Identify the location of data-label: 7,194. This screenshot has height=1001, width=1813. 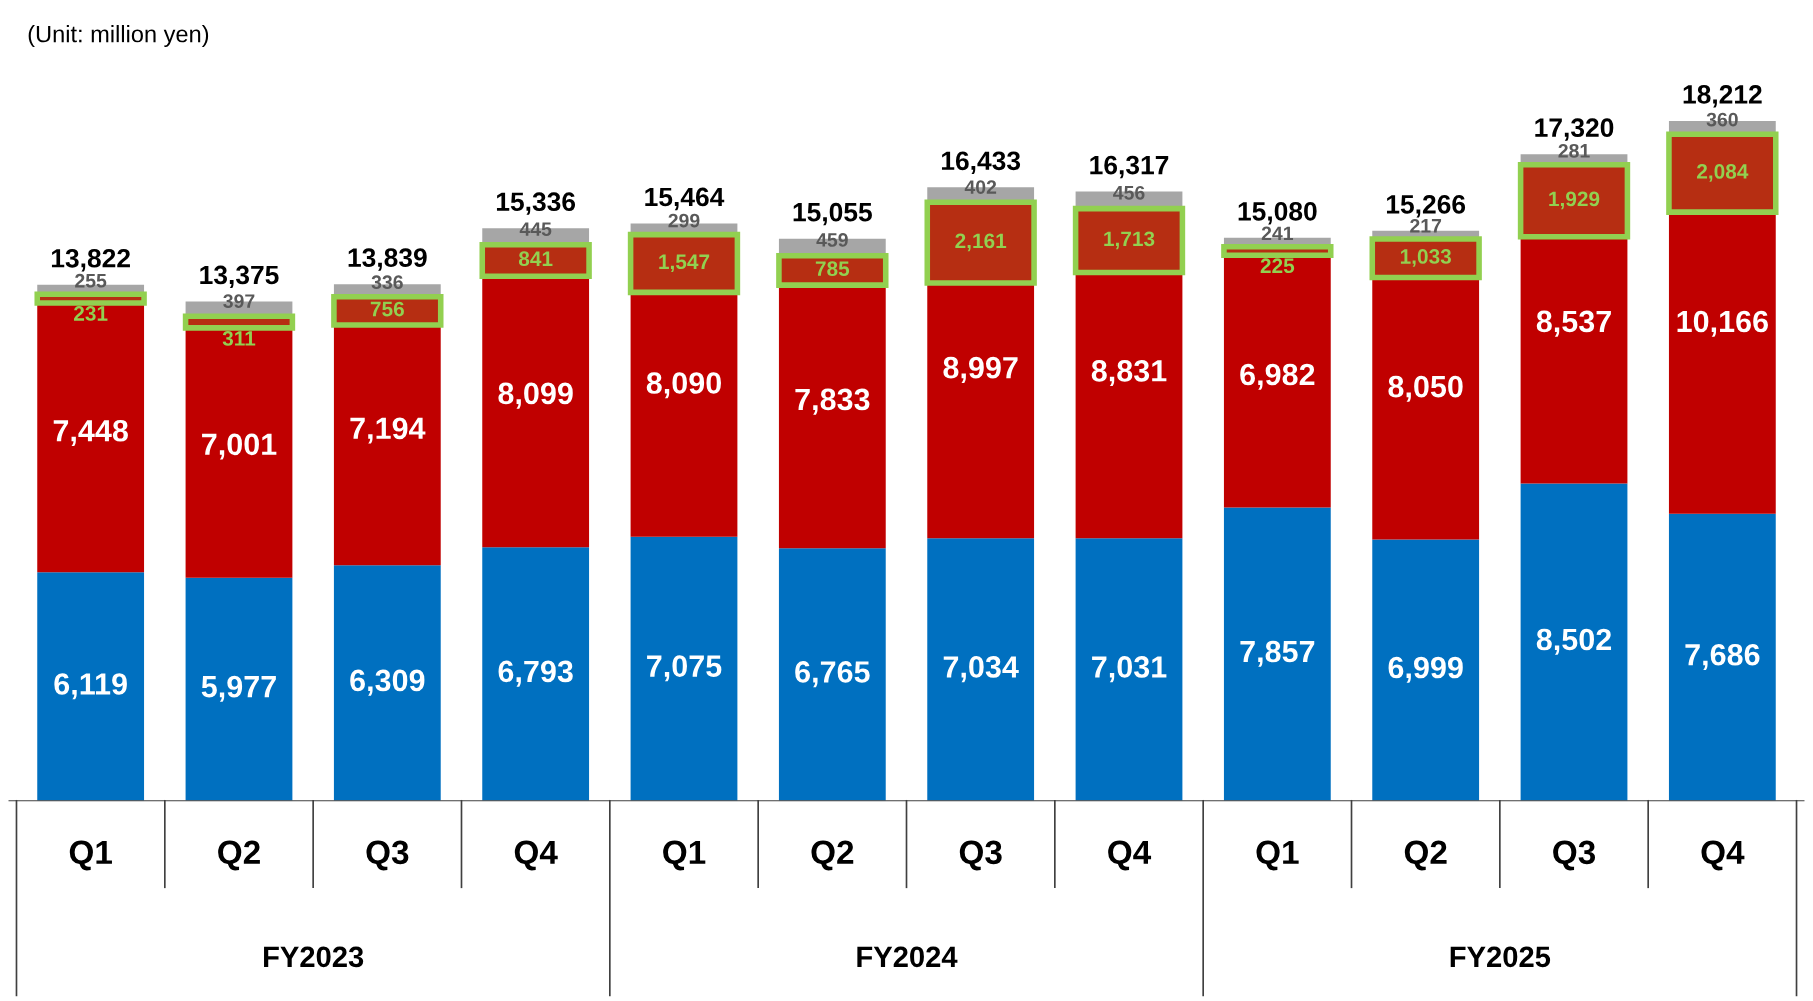
(388, 430).